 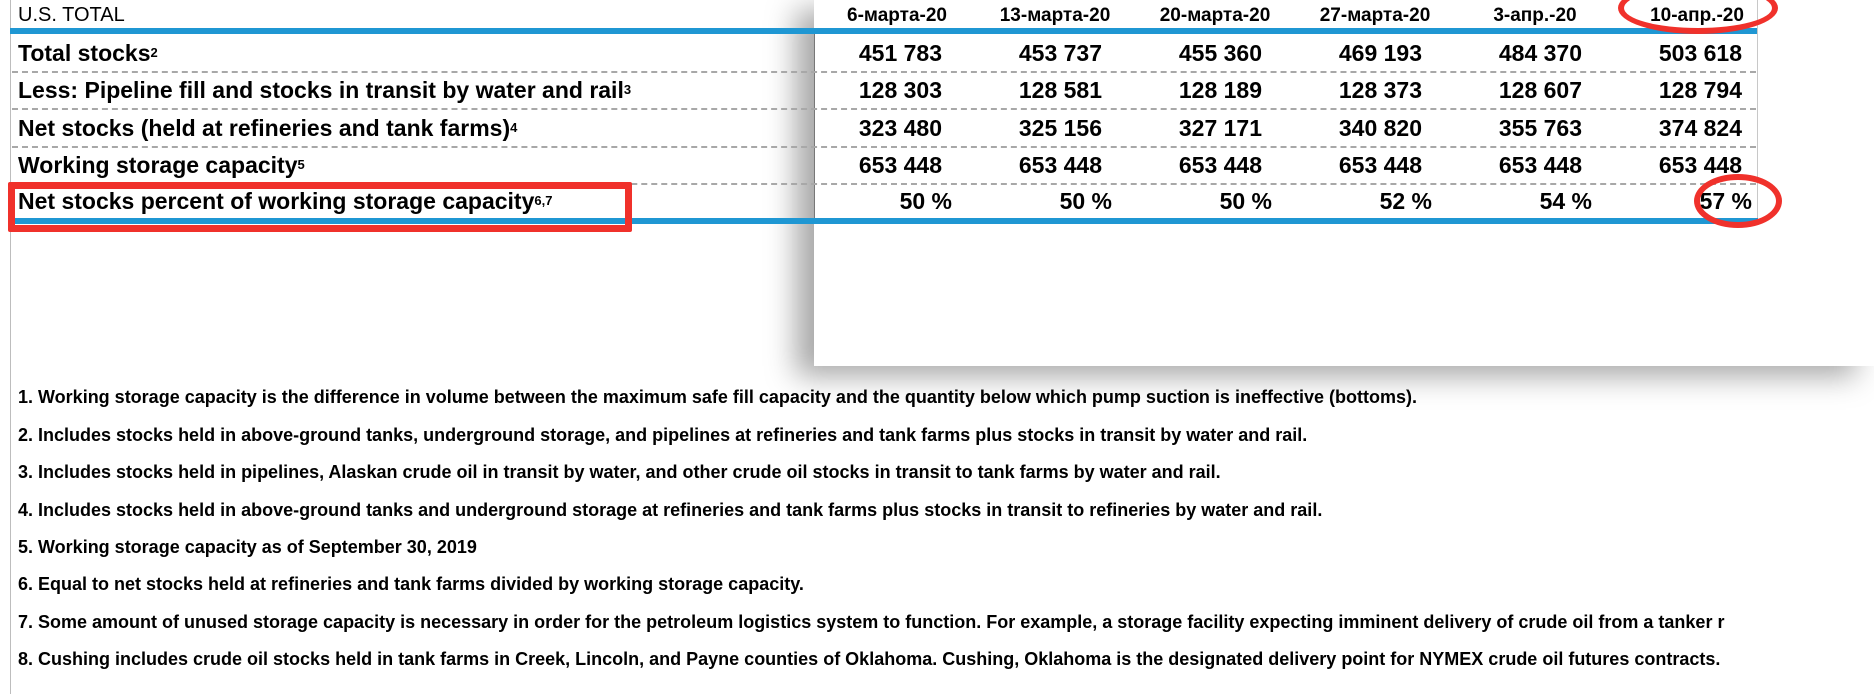 I want to click on column-header-1: 6-марта-20, so click(x=897, y=15).